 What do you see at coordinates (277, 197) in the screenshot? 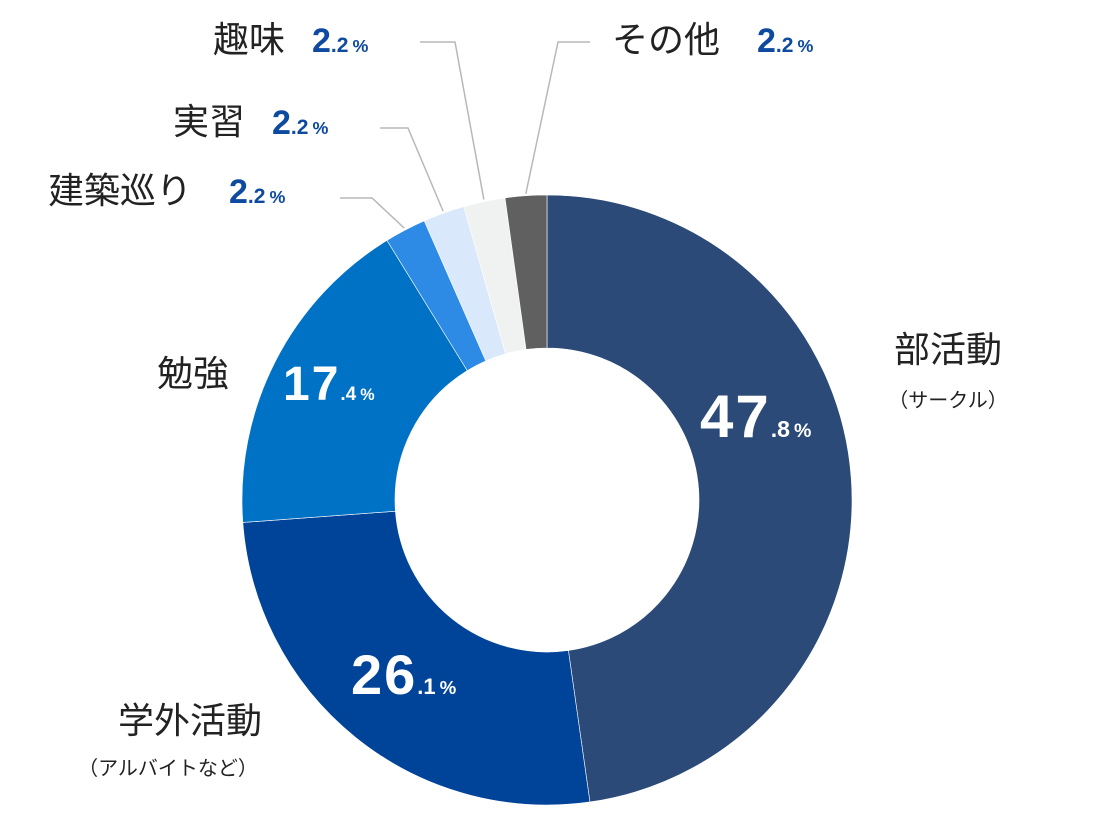
I see `value-unit-3: %` at bounding box center [277, 197].